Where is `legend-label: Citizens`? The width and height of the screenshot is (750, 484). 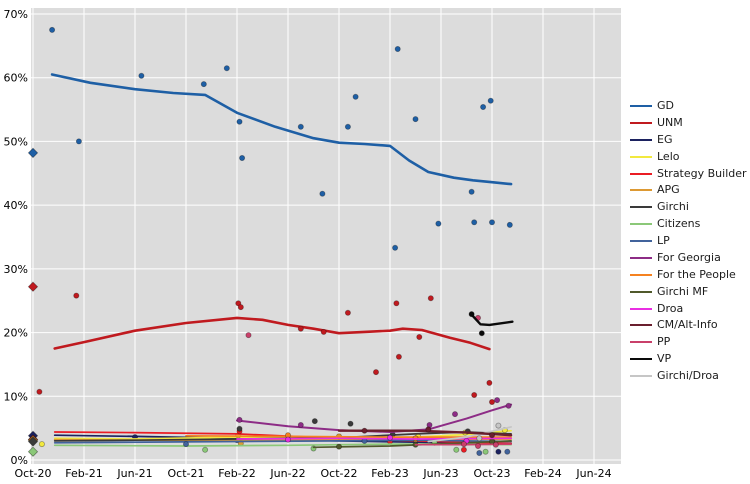
legend-label: Citizens is located at coordinates (679, 224).